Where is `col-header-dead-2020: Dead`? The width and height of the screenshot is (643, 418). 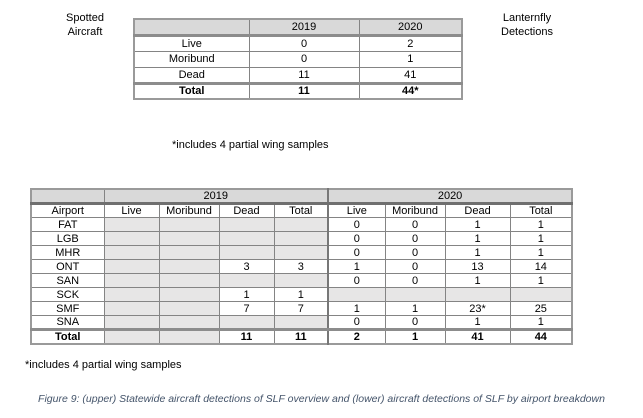 col-header-dead-2020: Dead is located at coordinates (477, 210).